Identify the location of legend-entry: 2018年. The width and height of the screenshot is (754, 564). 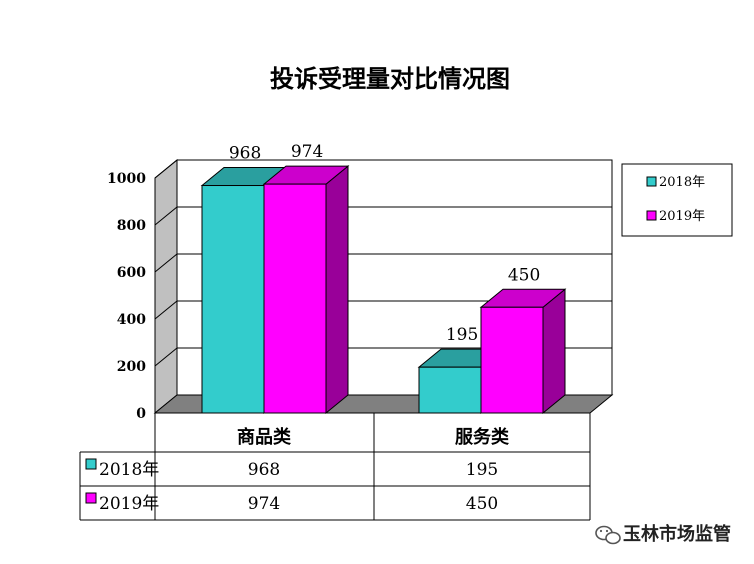
(682, 182).